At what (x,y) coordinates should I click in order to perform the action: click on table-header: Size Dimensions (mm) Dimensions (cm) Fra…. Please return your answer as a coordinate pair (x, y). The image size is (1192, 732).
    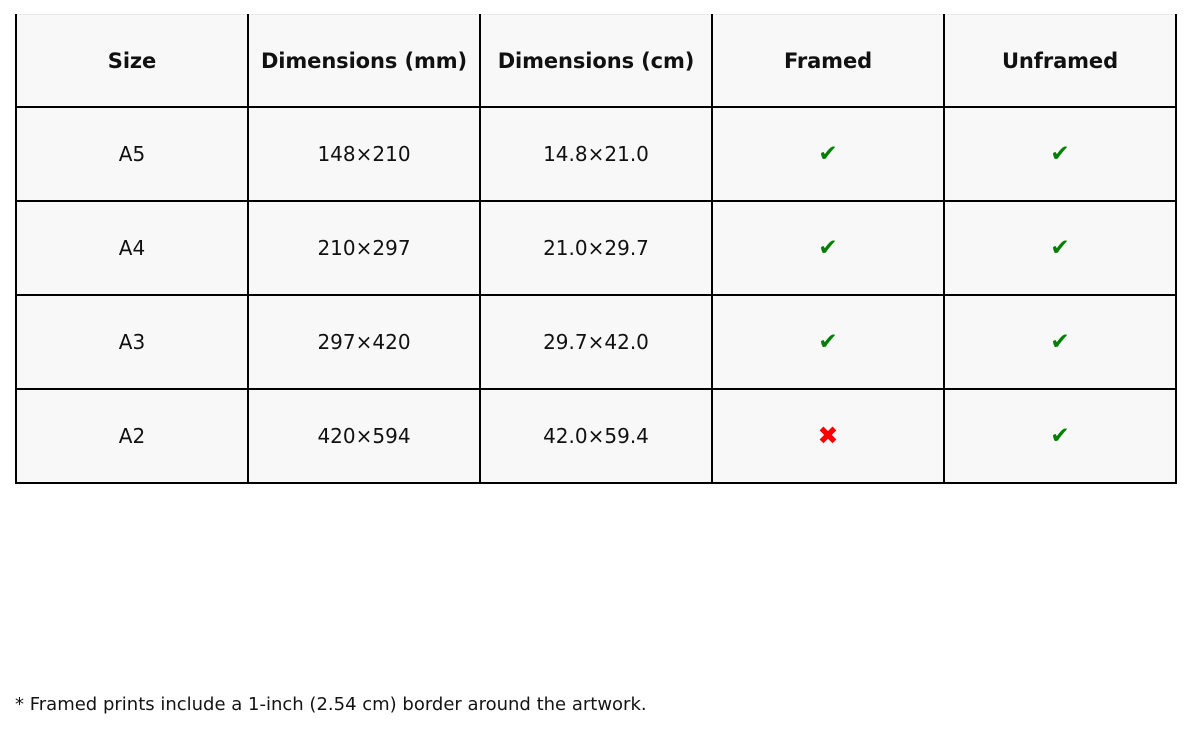
    Looking at the image, I should click on (596, 61).